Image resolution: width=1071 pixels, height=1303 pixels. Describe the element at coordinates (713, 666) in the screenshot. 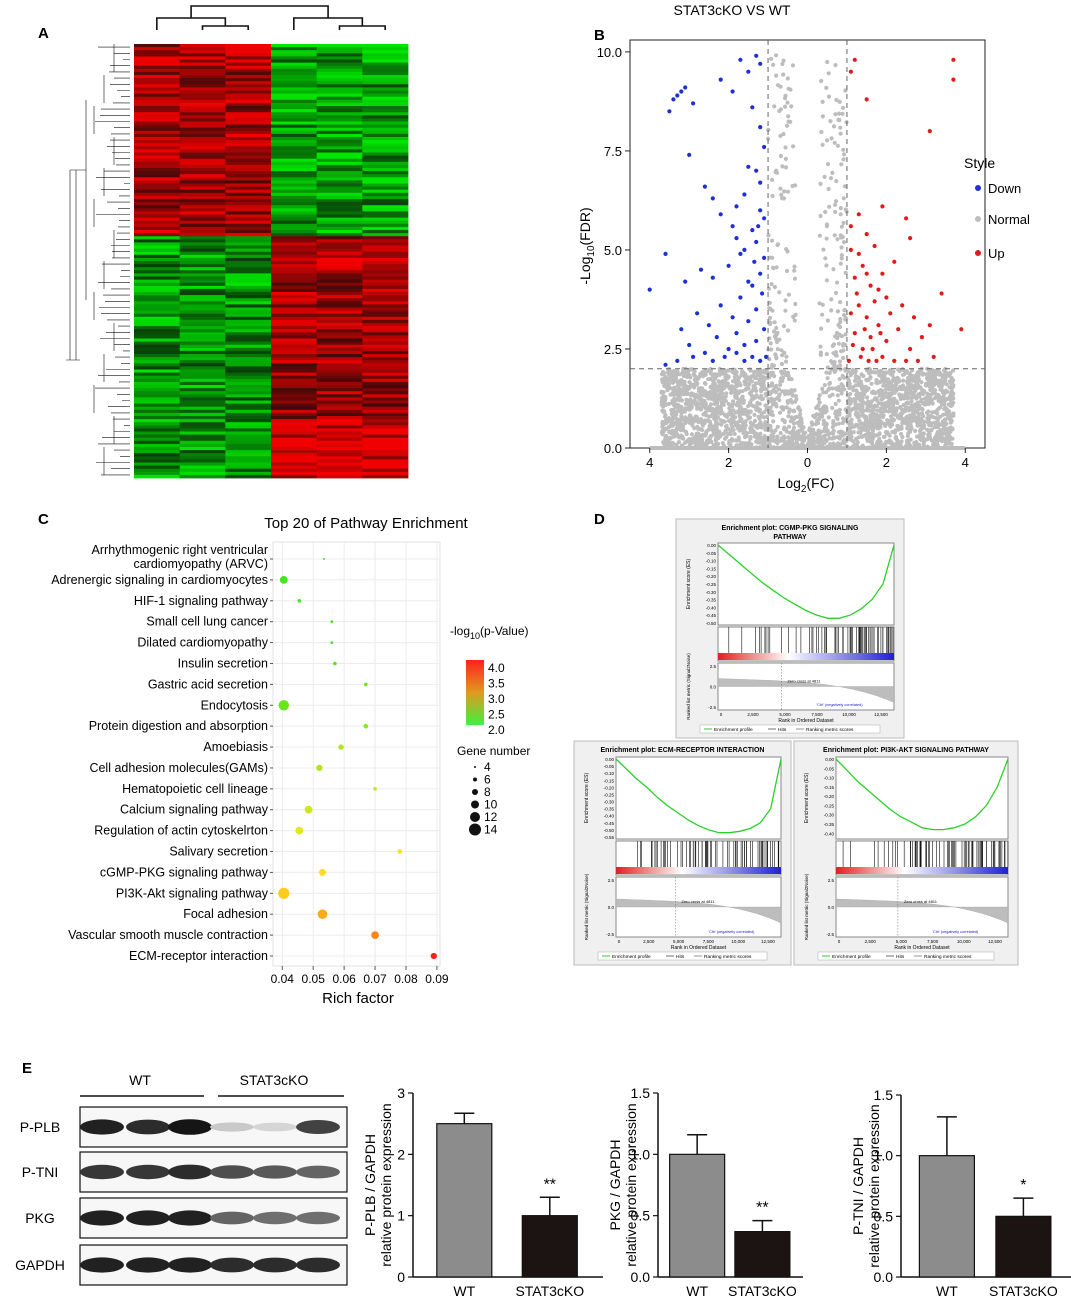

I see `gsea-metric-tick-label: 2.5` at that location.